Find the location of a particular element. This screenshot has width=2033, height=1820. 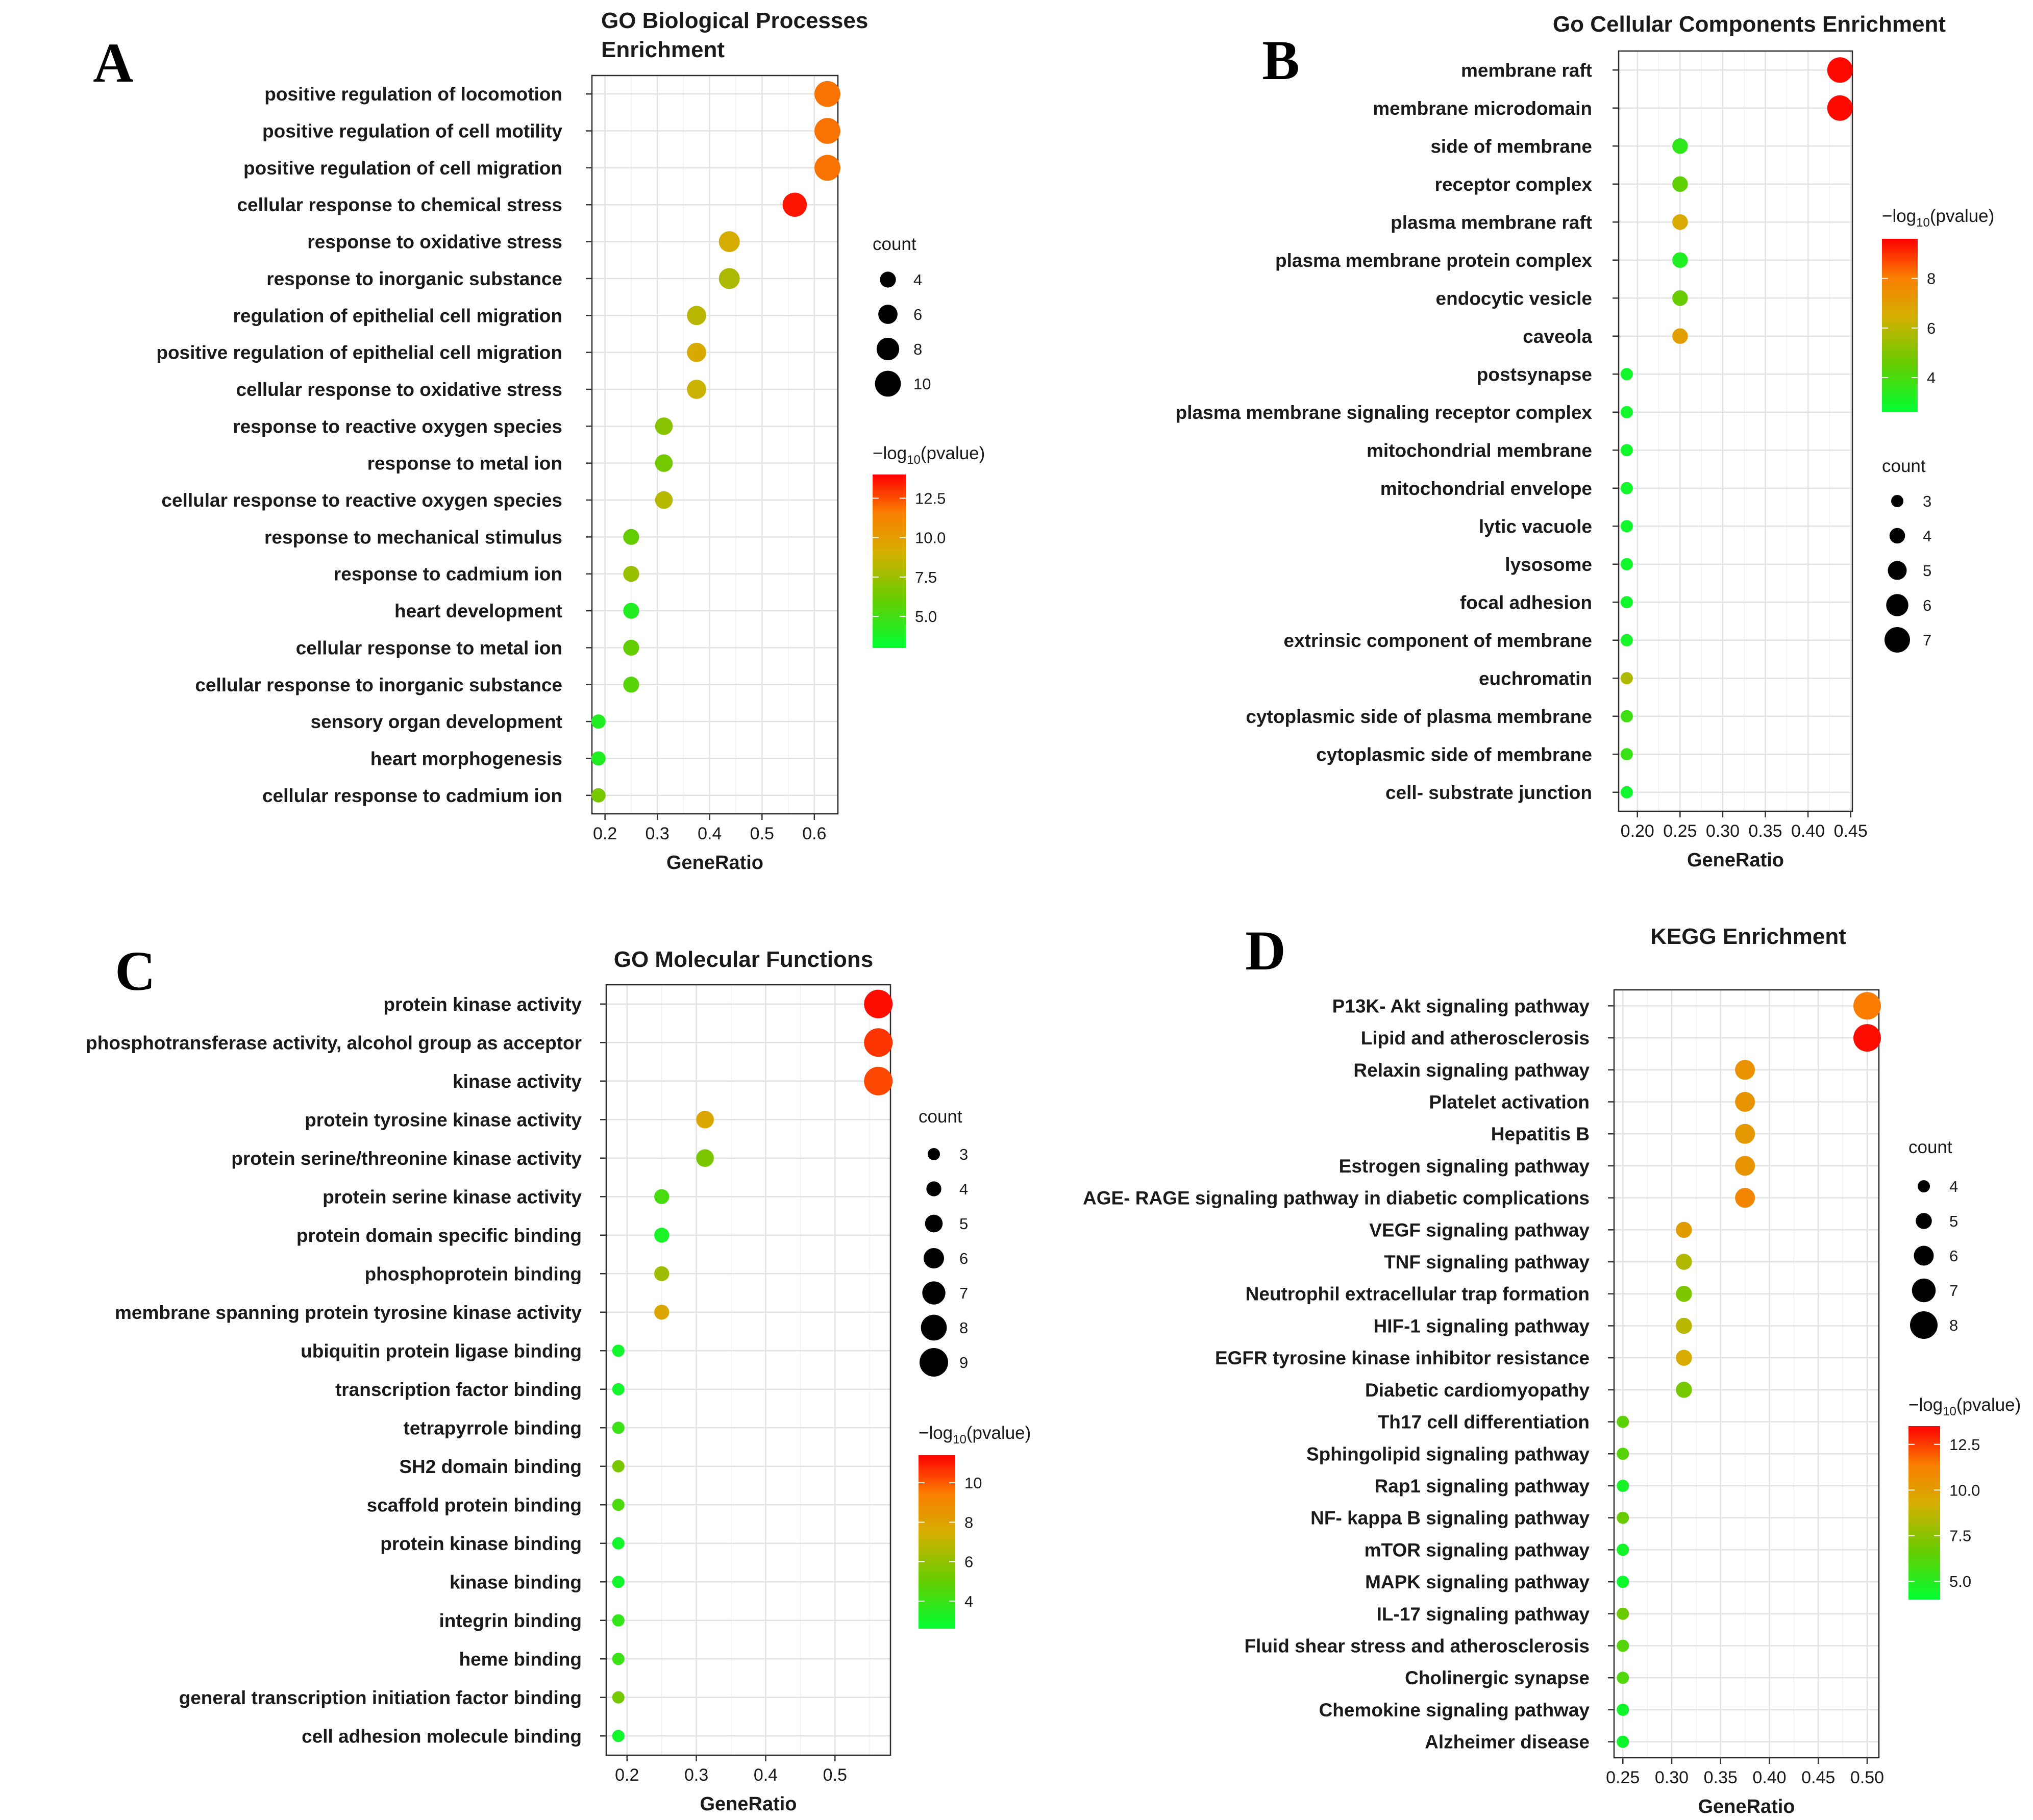

color-legend-label: 6 is located at coordinates (1932, 328).